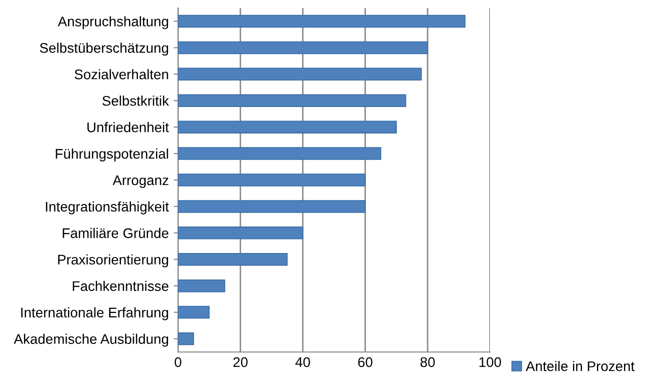 The image size is (666, 390). What do you see at coordinates (302, 362) in the screenshot?
I see `x-tick-label: 40` at bounding box center [302, 362].